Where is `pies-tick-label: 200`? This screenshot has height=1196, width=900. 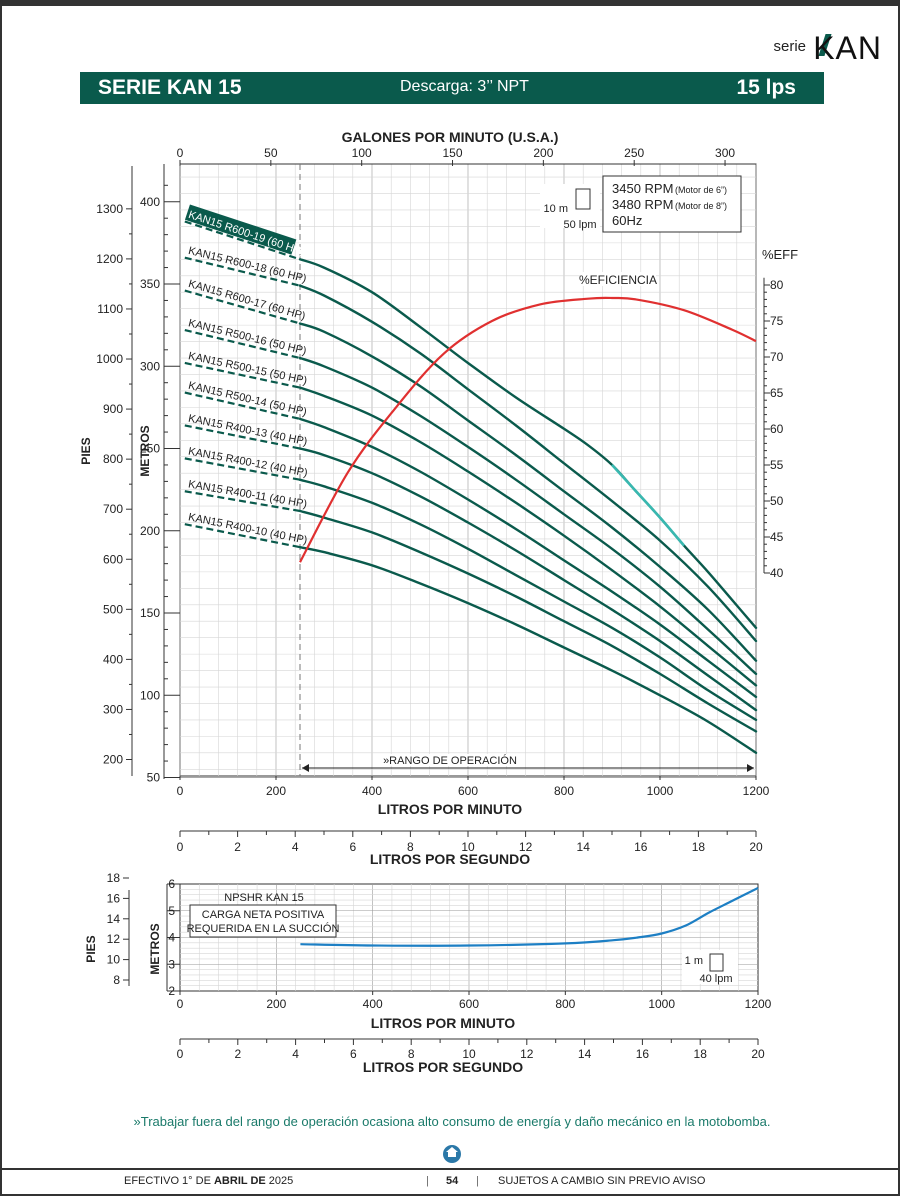
pies-tick-label: 200 is located at coordinates (113, 760).